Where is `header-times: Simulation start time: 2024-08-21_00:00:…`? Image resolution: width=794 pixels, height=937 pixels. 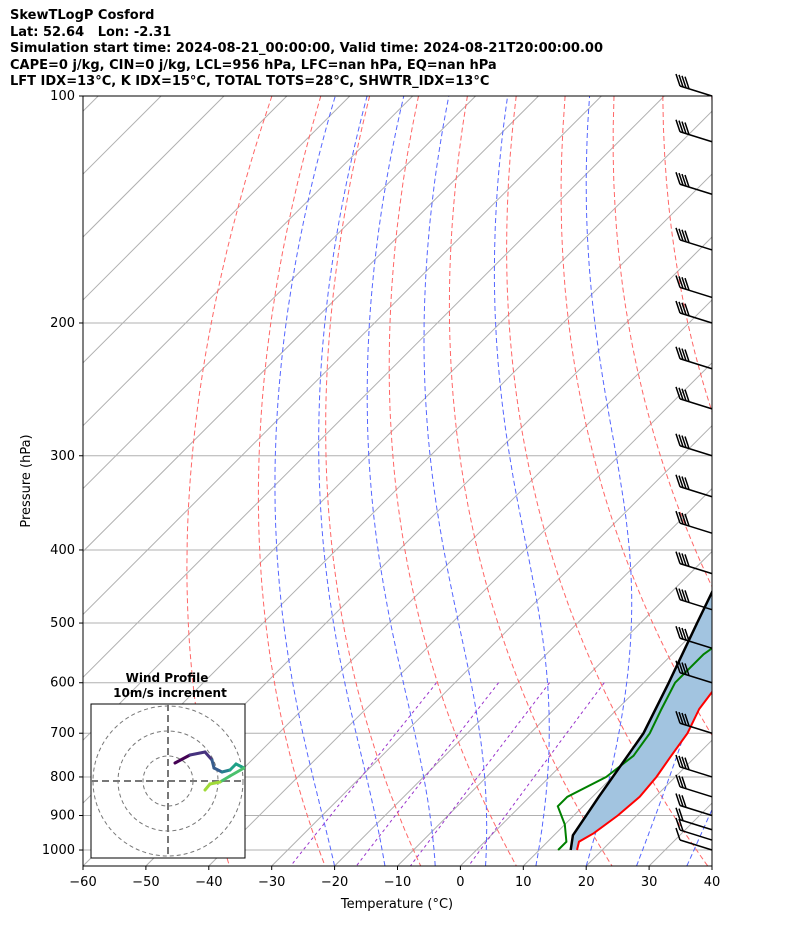
header-times: Simulation start time: 2024-08-21_00:00:… is located at coordinates (306, 48).